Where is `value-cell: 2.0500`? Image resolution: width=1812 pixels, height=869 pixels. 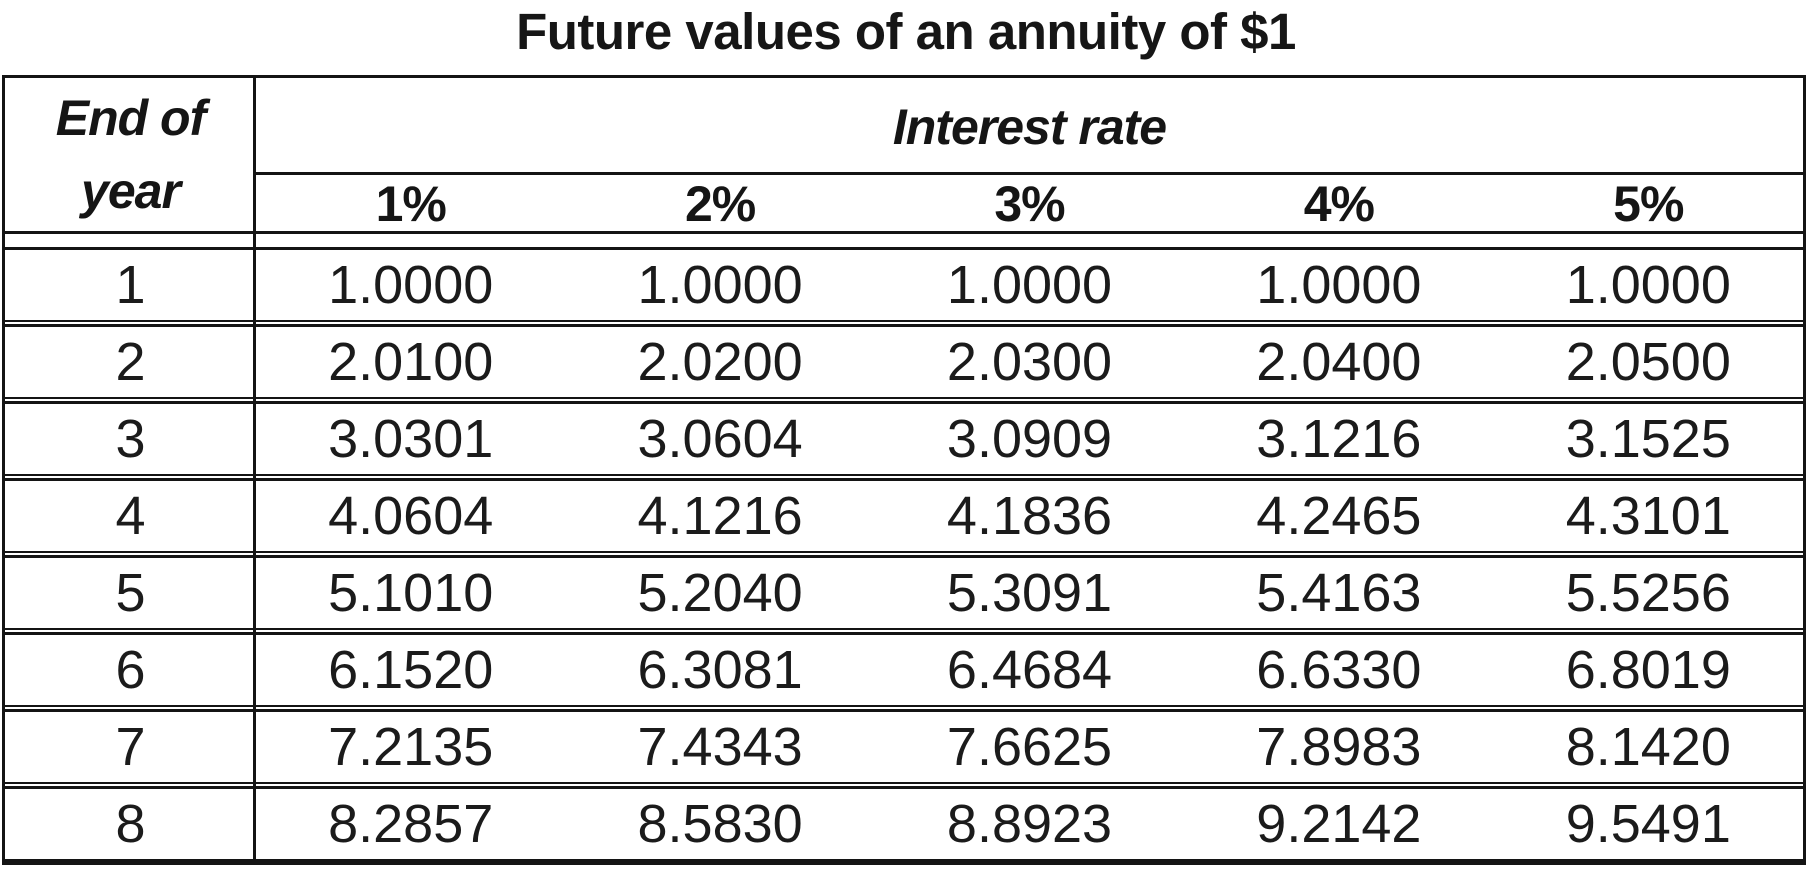 value-cell: 2.0500 is located at coordinates (1648, 362).